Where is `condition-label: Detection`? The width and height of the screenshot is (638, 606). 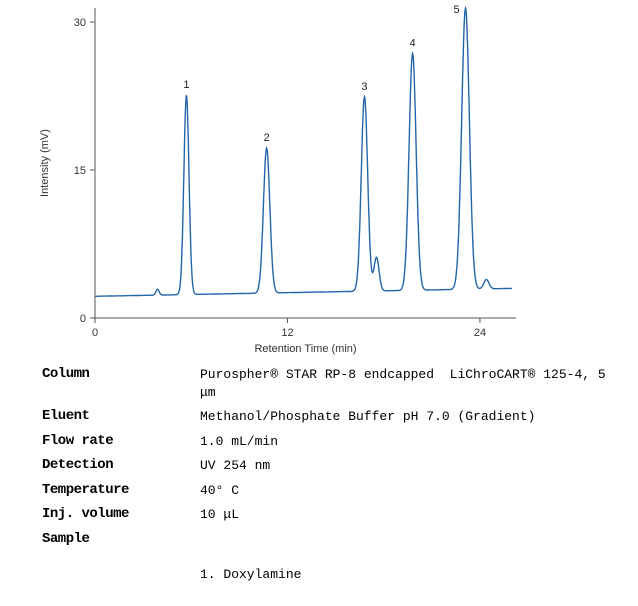
condition-label: Detection is located at coordinates (78, 465).